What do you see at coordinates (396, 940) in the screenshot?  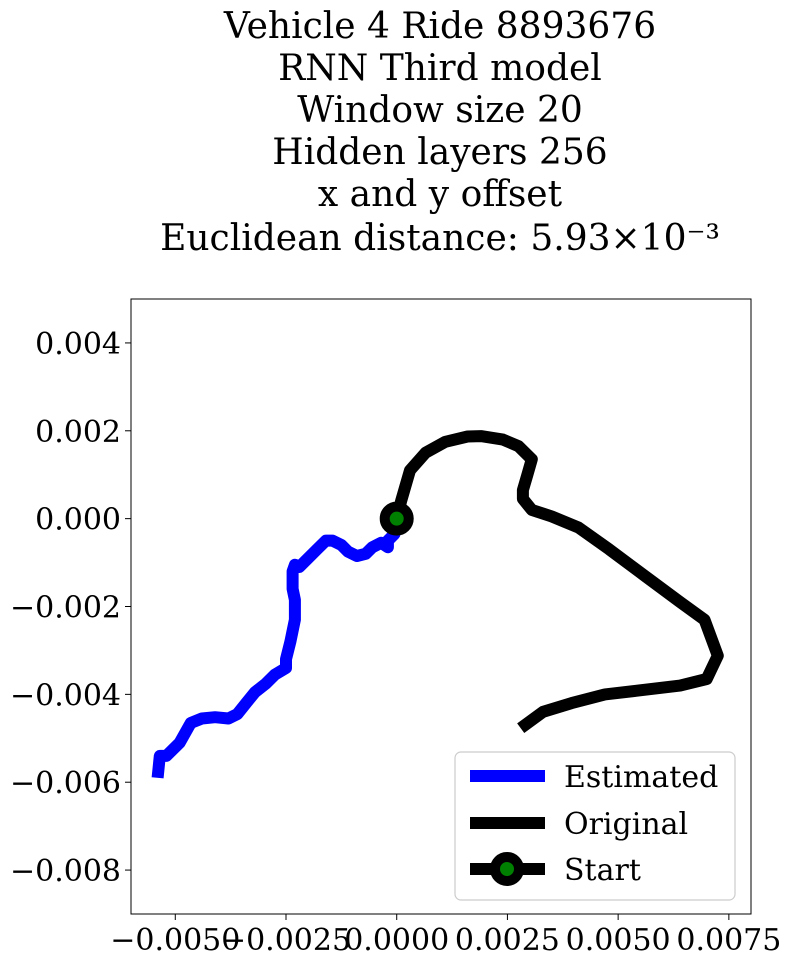 I see `x-tick-label: 0.0000` at bounding box center [396, 940].